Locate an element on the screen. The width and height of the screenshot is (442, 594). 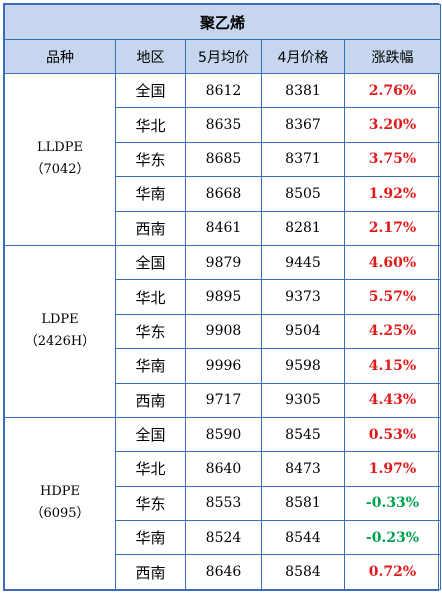
table-row: 华东 9908 9504 4.25% is located at coordinates (223, 331).